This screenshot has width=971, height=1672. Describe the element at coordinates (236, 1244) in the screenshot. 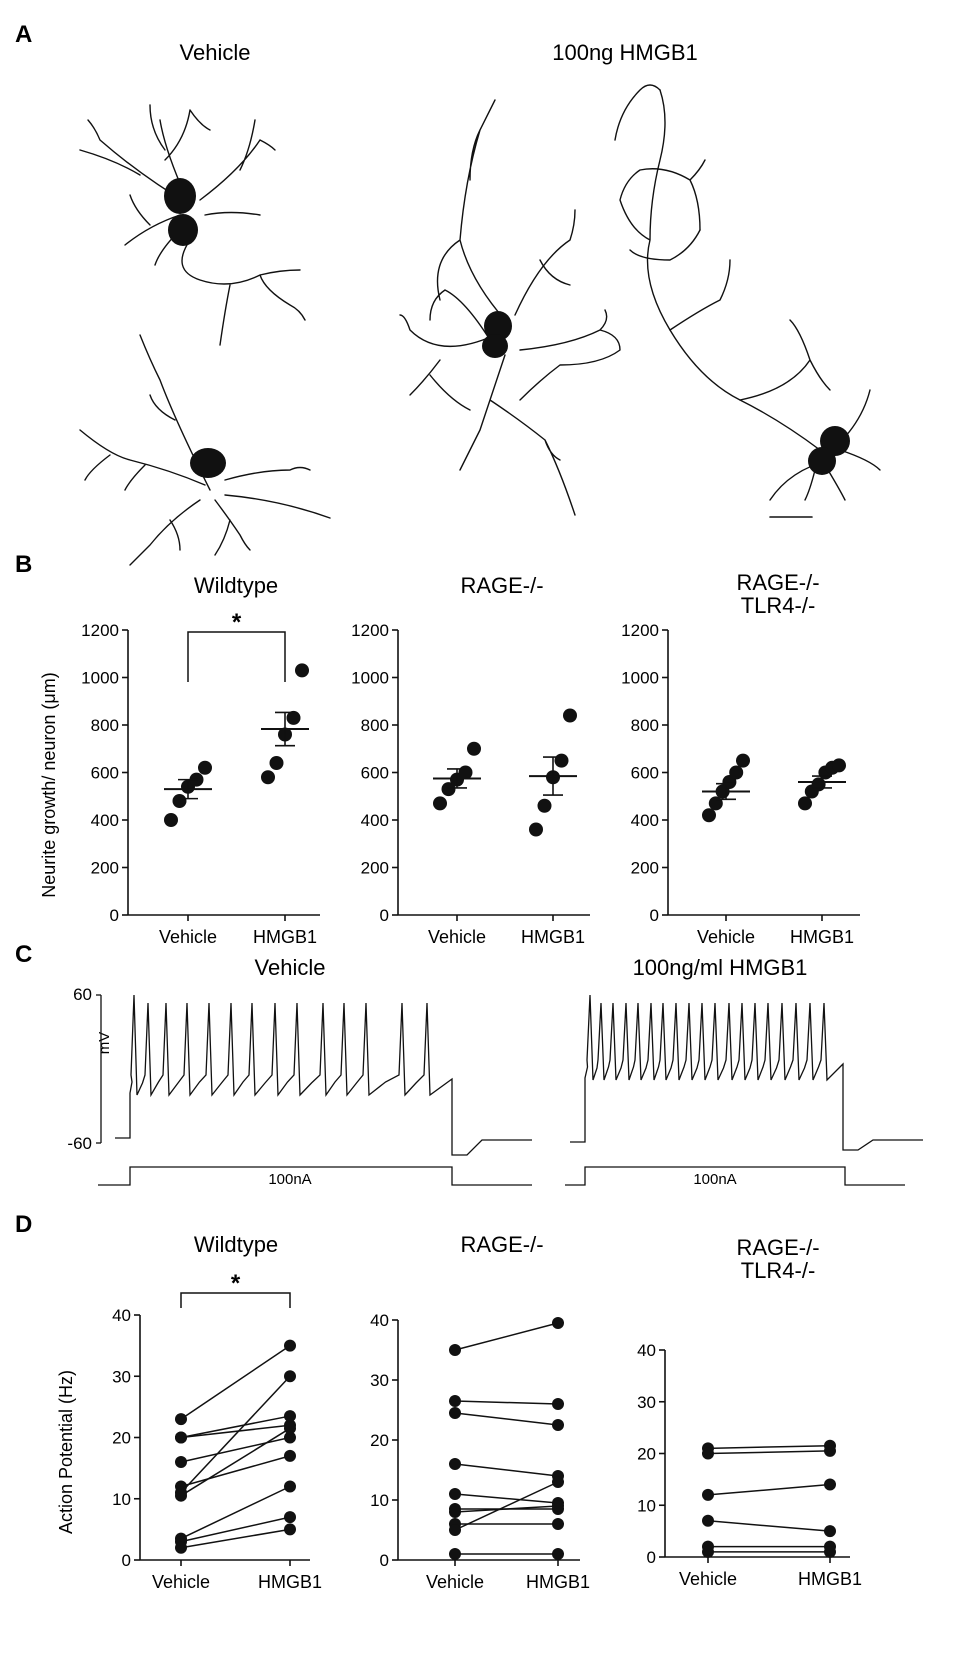

I see `chart-title: Wildtype` at that location.